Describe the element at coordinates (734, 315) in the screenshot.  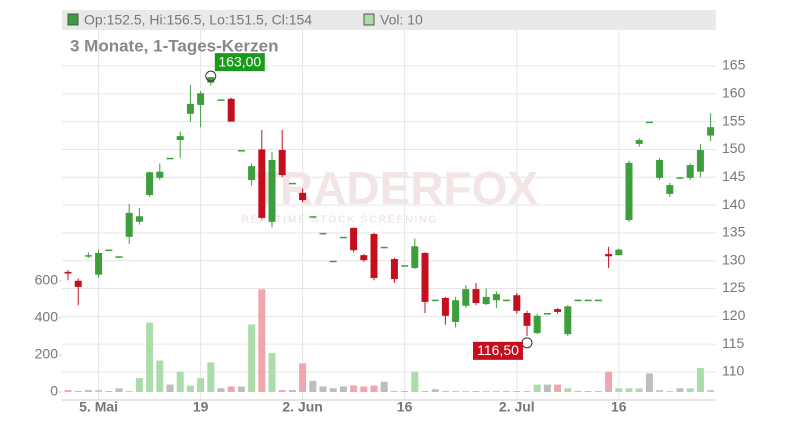
I see `y-tick-label: 120` at that location.